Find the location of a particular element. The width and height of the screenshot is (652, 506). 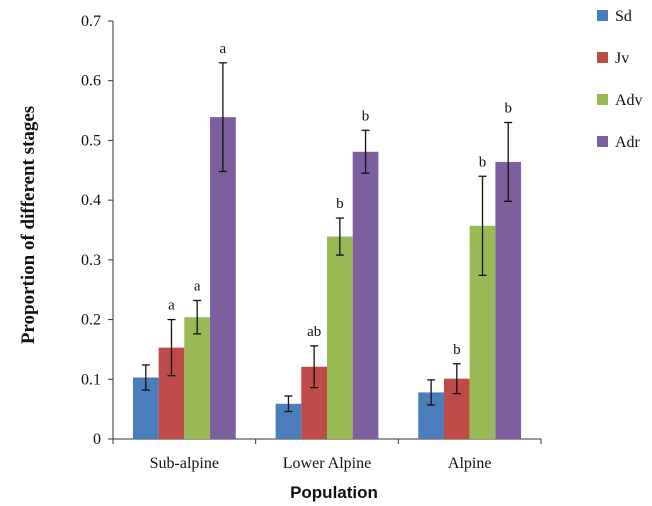

y-tick-label: 0.1 is located at coordinates (91, 379).